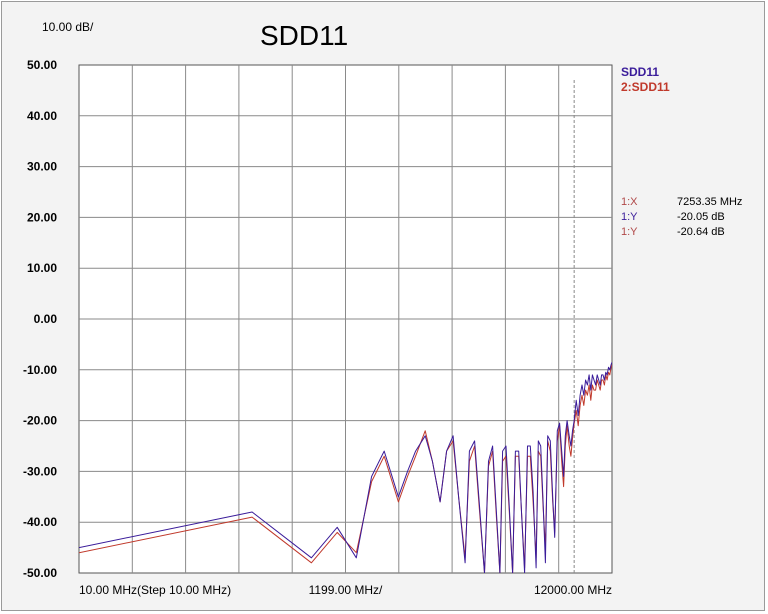 This screenshot has width=768, height=614. Describe the element at coordinates (701, 217) in the screenshot. I see `marker-readout-value: -20.05 dB` at that location.